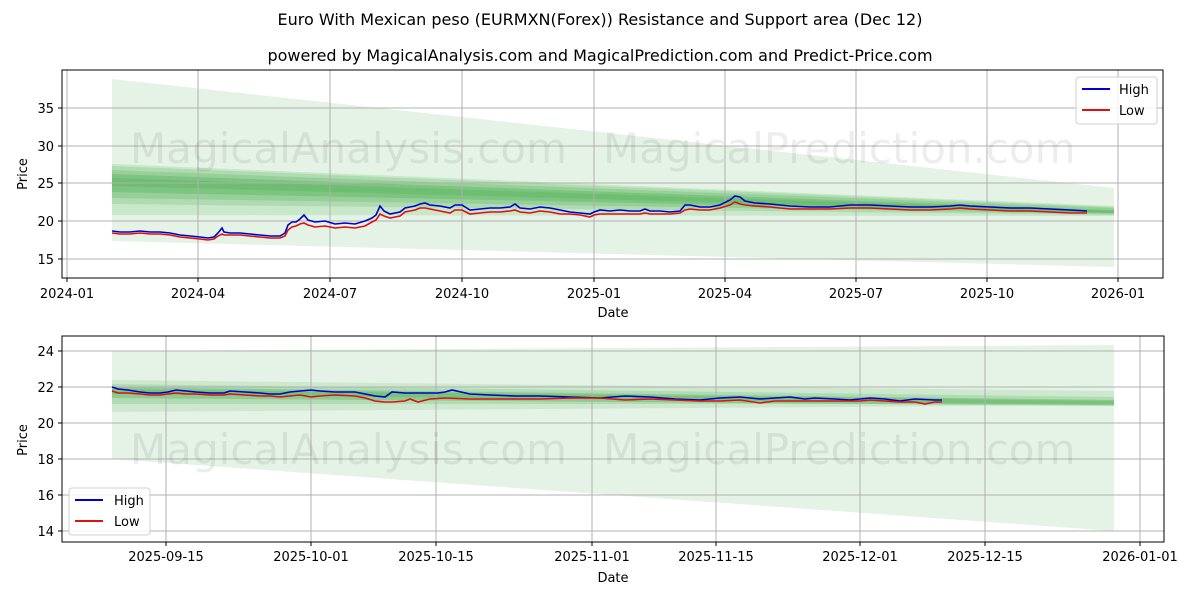  What do you see at coordinates (45, 460) in the screenshot?
I see `y-tick-label: 18` at bounding box center [45, 460].